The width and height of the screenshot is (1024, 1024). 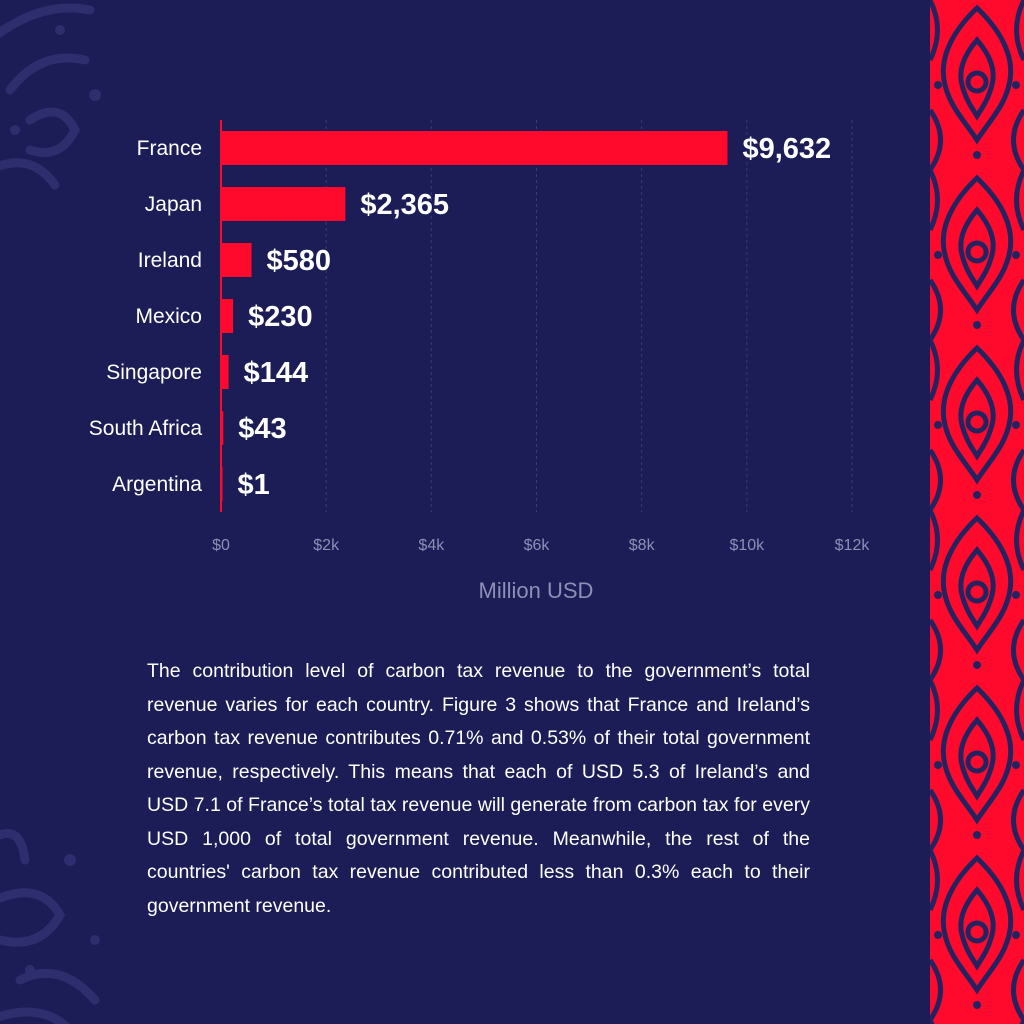 I want to click on bar-singapore, so click(x=225, y=372).